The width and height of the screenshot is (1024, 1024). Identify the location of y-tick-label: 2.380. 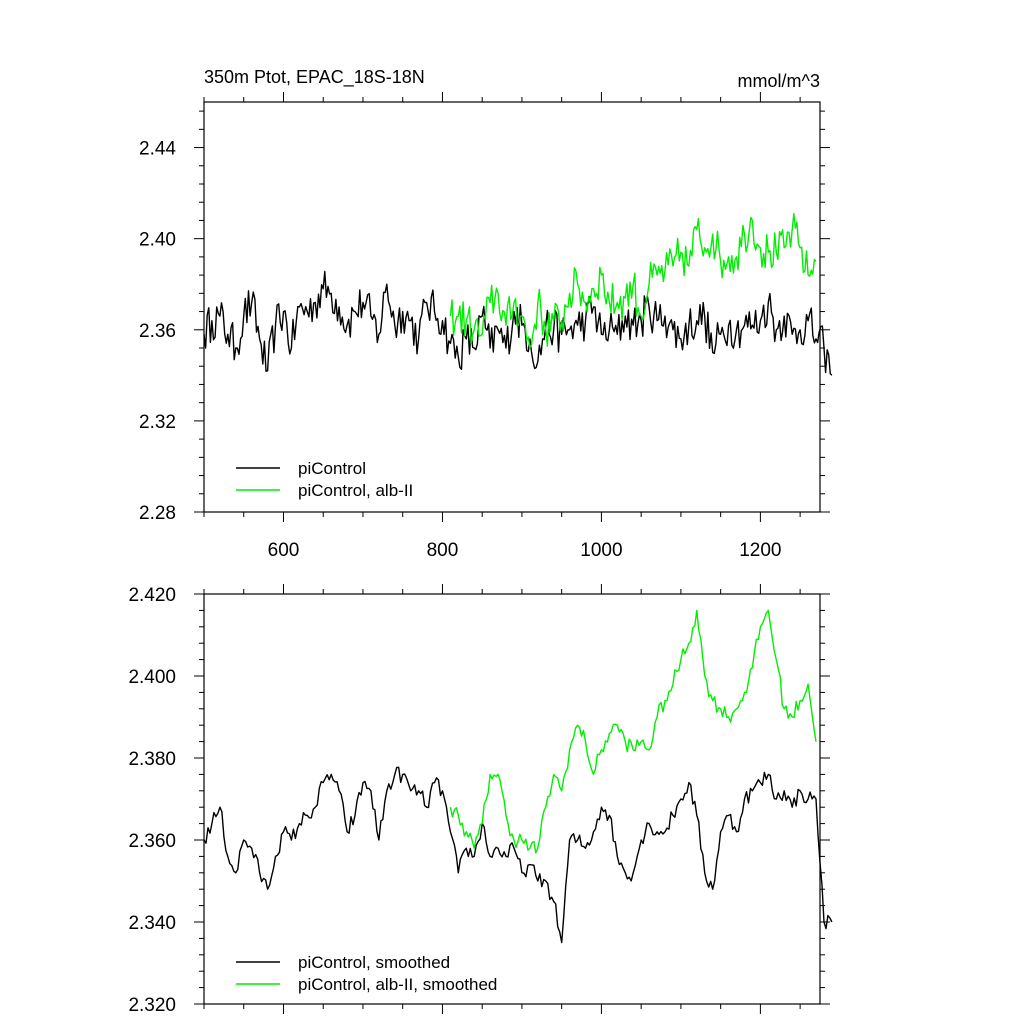
(152, 759).